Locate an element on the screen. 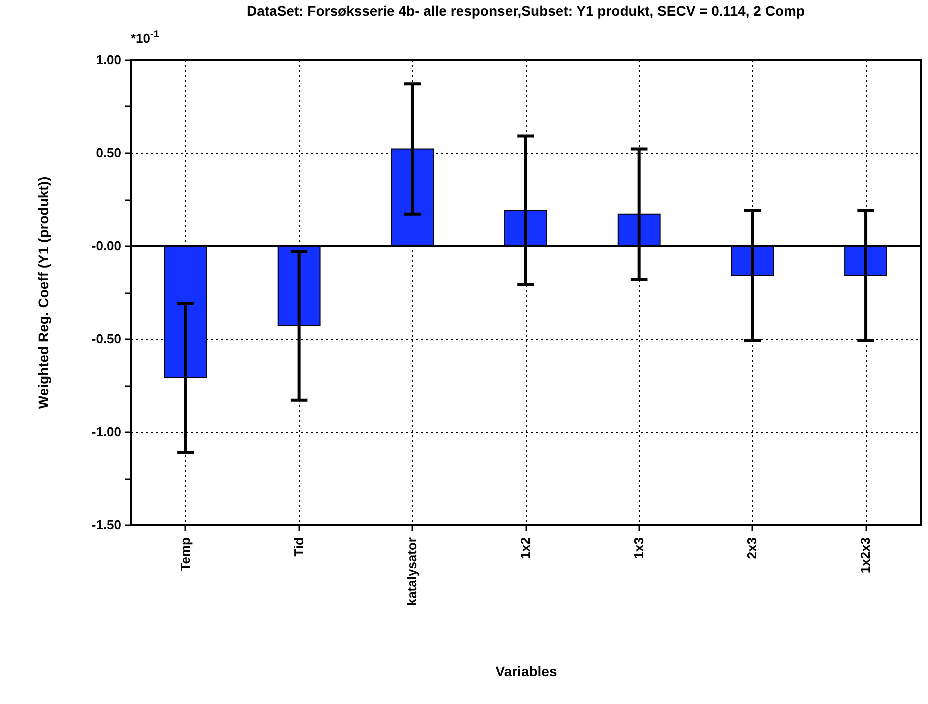 This screenshot has height=704, width=928. x-tick-label: katalysator is located at coordinates (412, 572).